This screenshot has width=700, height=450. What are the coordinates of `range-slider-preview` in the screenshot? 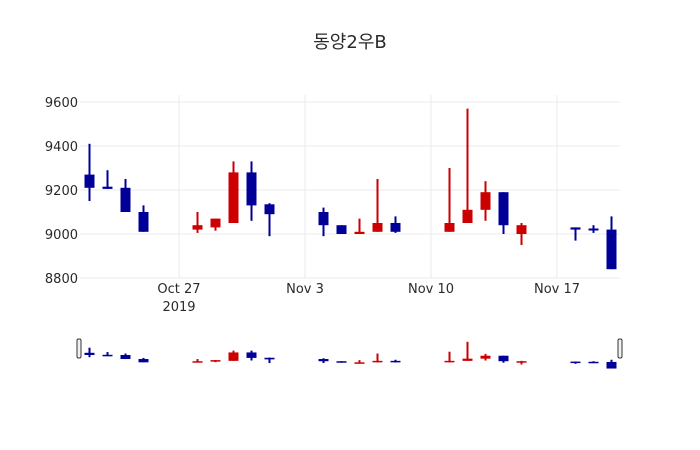 It's located at (350, 355).